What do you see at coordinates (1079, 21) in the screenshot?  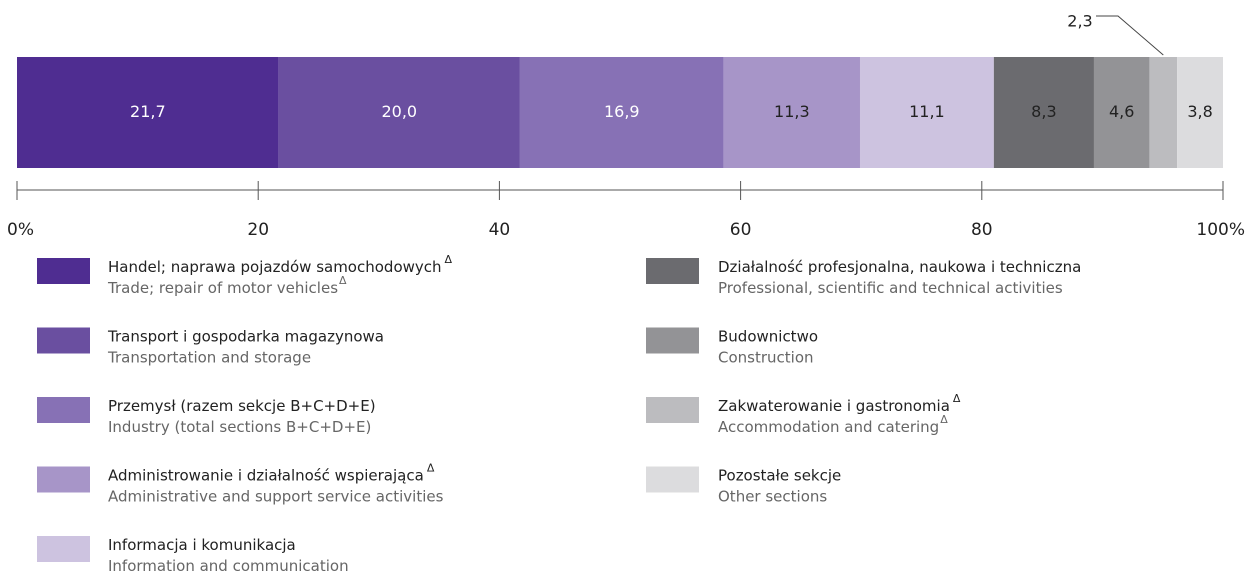 I see `value-label: 2,3` at bounding box center [1079, 21].